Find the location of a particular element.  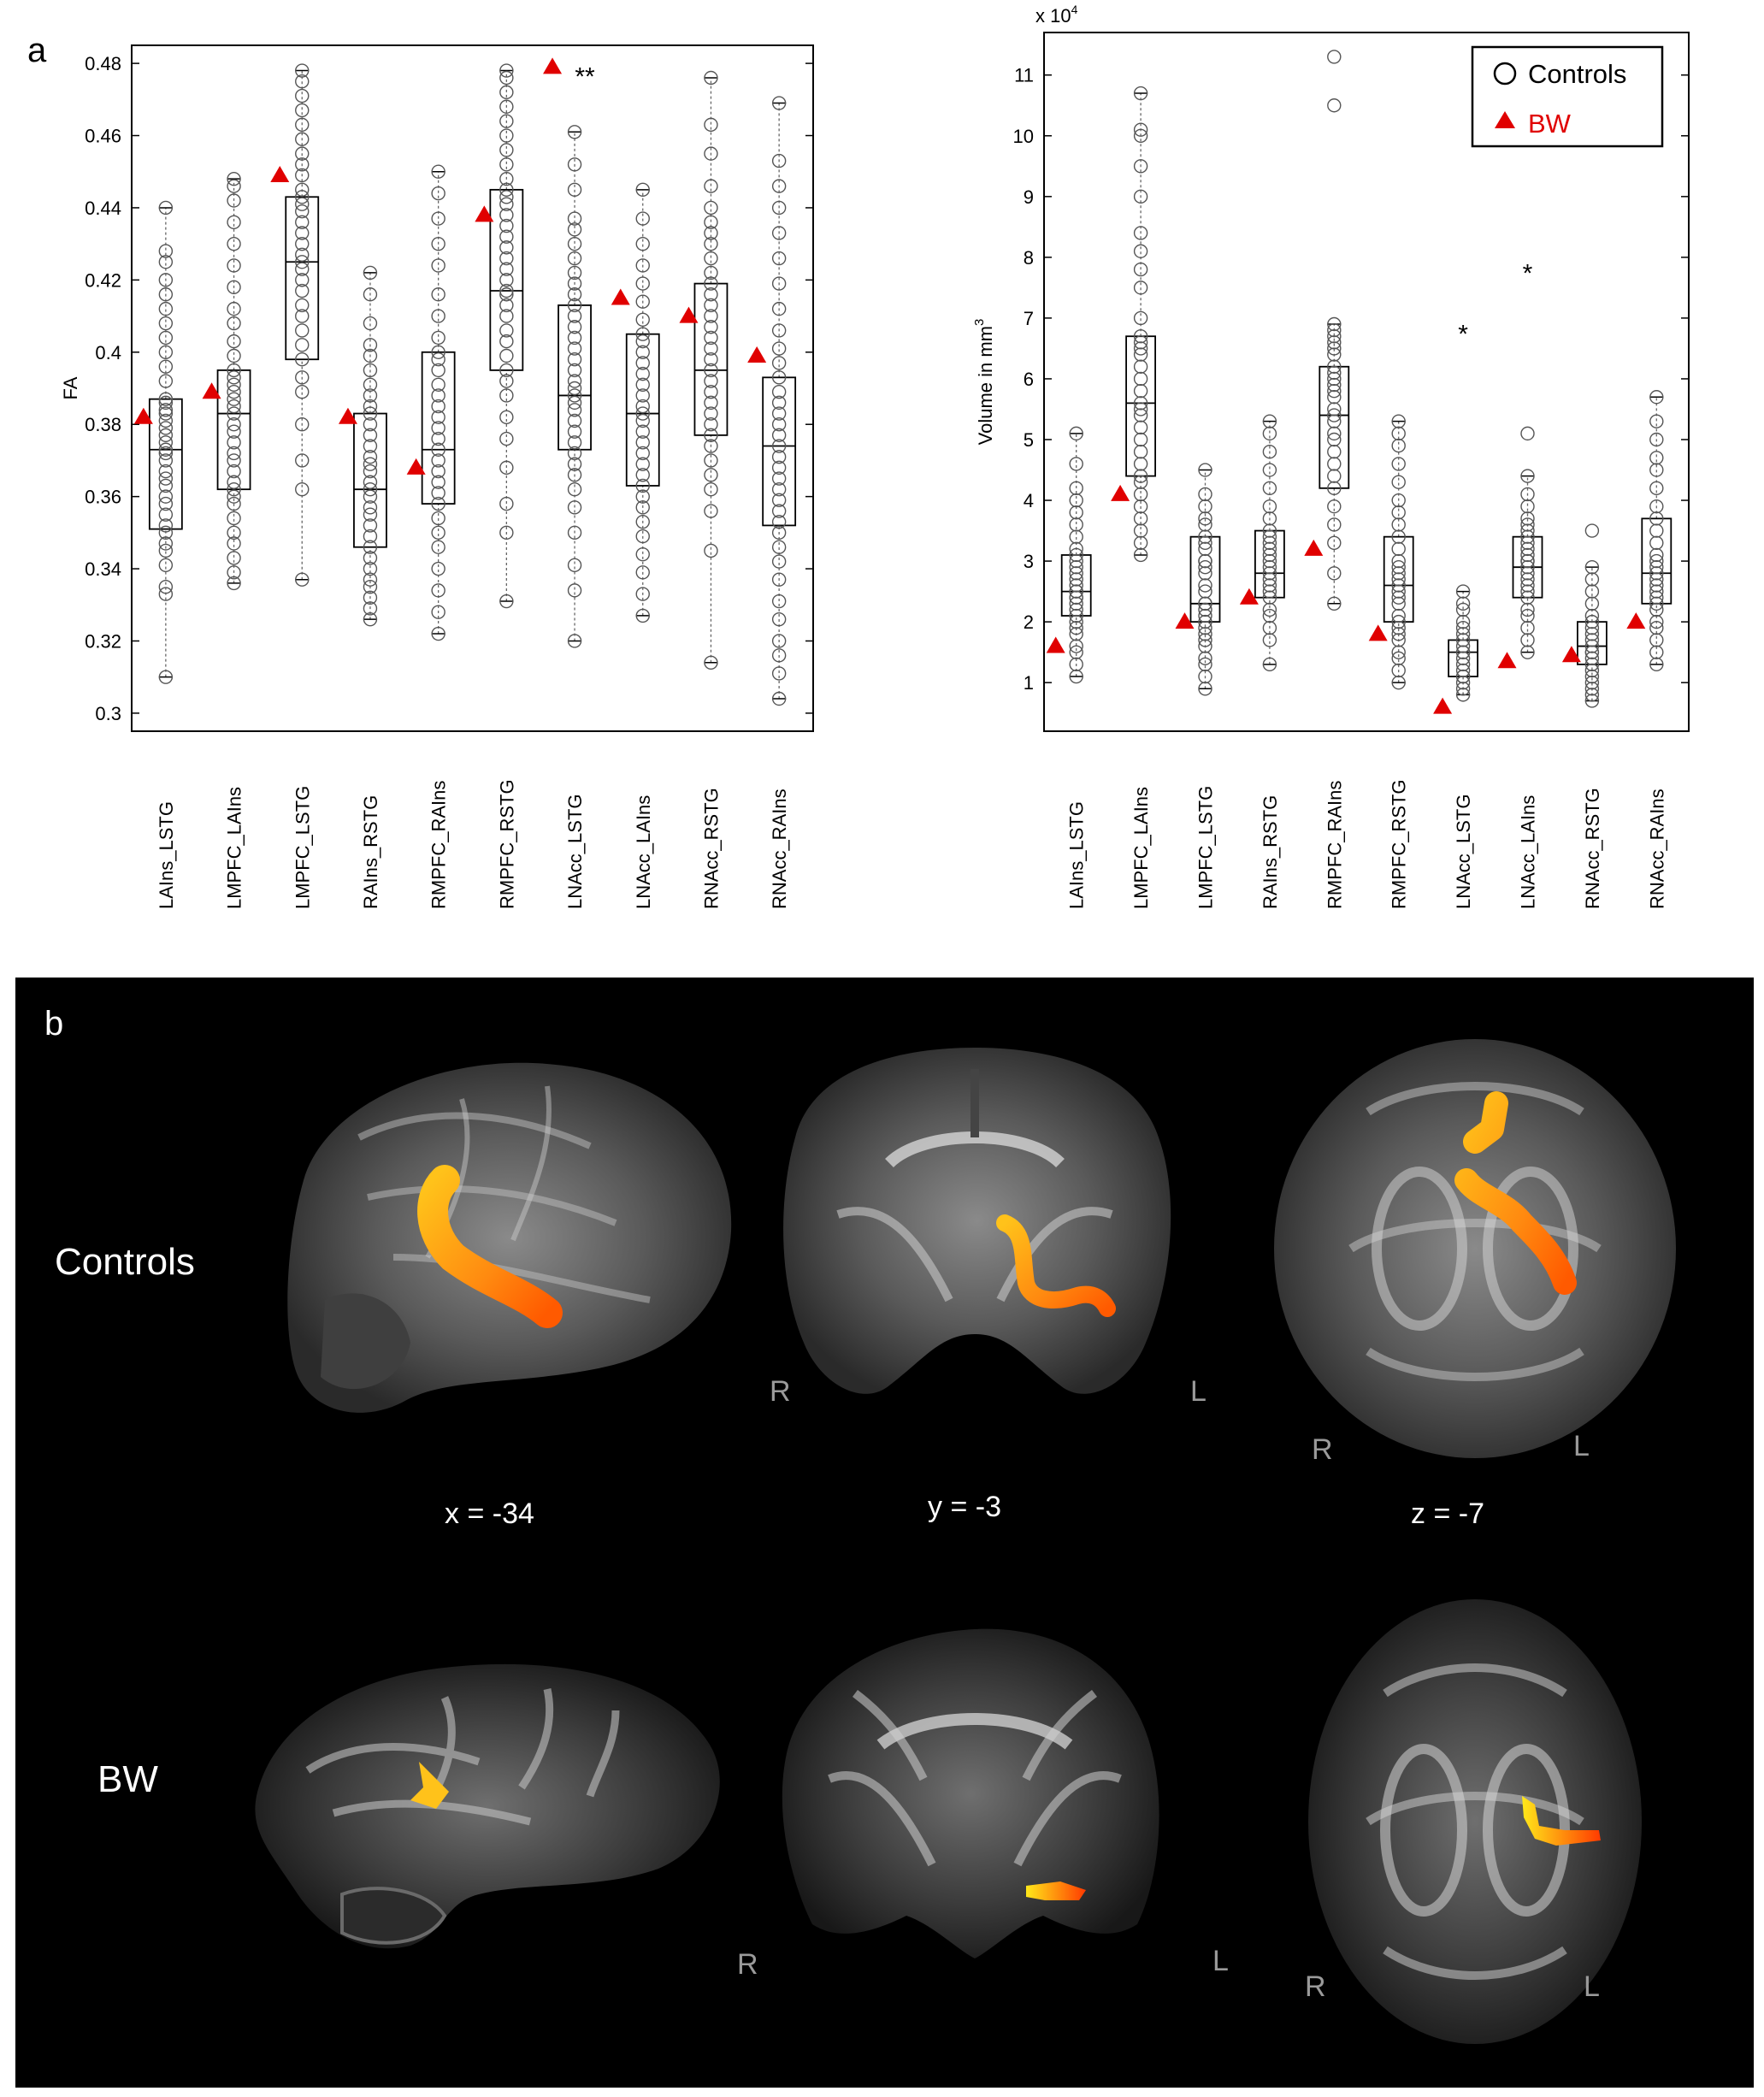

plot-frame is located at coordinates (1366, 382).